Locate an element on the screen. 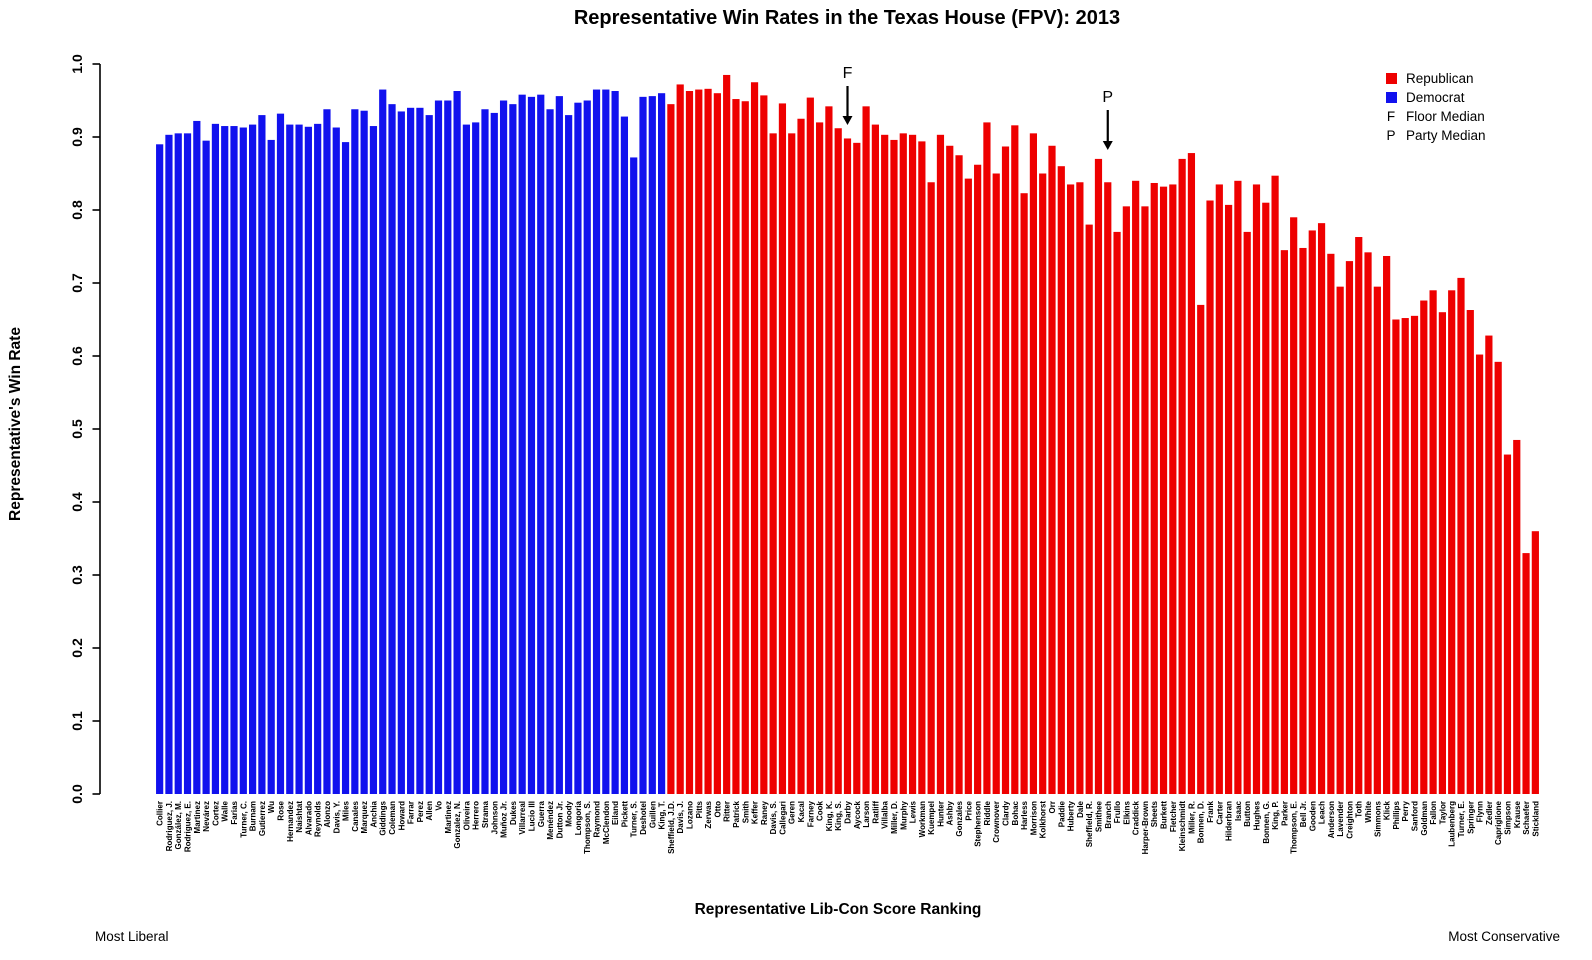  bar-label: Kleinschmidt is located at coordinates (1182, 826).